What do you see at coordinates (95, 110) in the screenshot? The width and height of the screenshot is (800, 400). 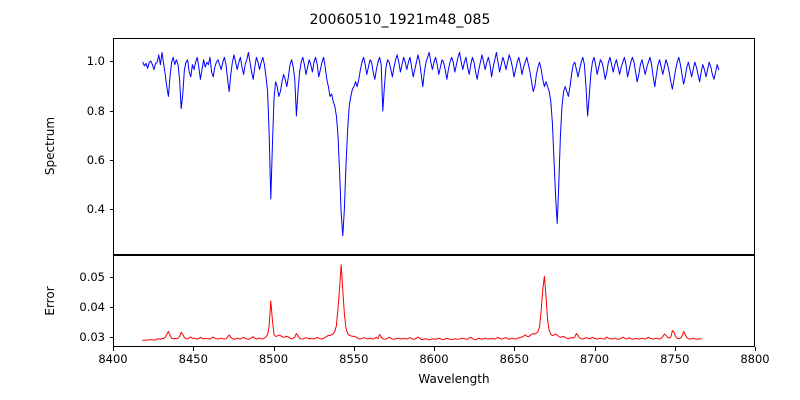 I see `spectrum-y-tick-label: 0.8` at bounding box center [95, 110].